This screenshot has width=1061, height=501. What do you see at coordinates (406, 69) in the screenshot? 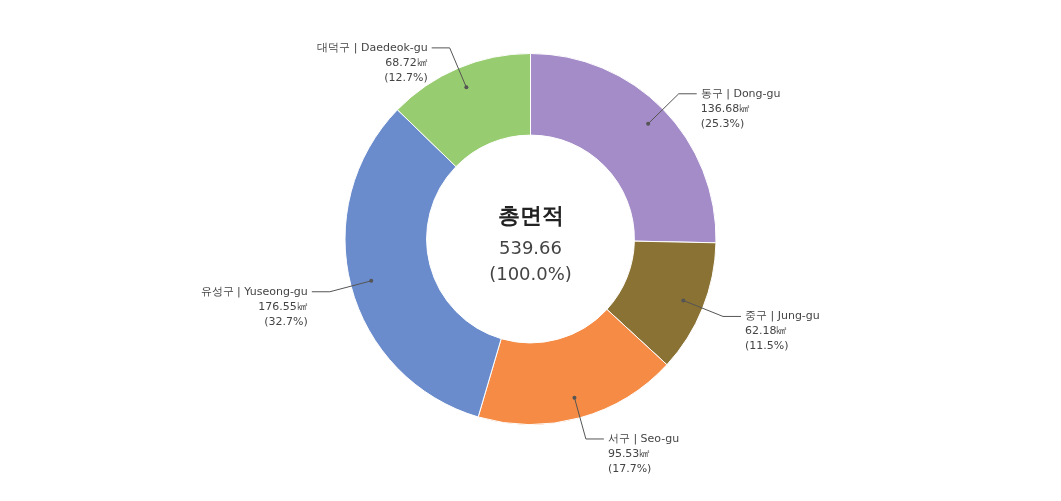
I see `data-label: 68.72㎢ (12.7%)` at bounding box center [406, 69].